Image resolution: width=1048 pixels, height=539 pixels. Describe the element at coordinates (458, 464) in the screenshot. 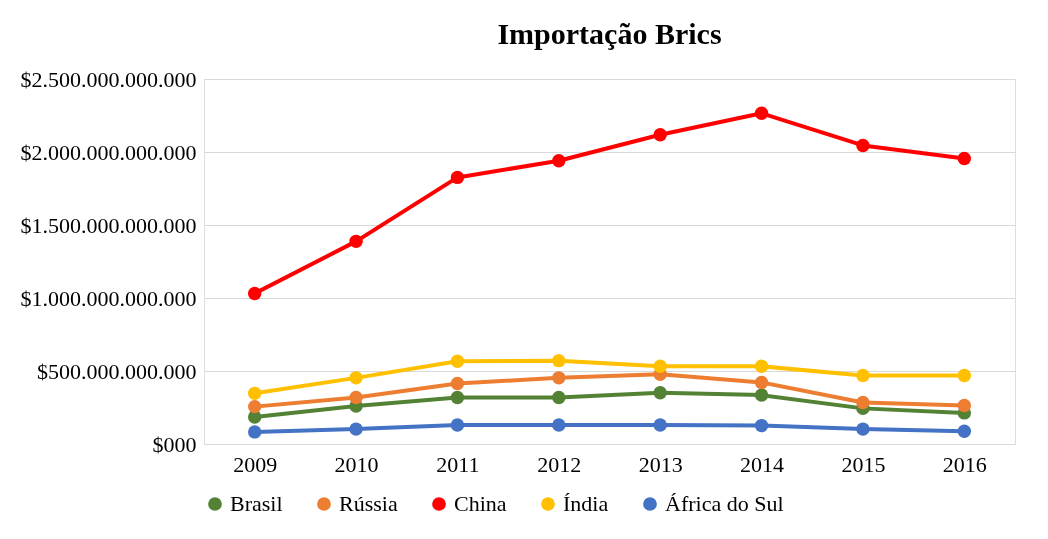

I see `x-tick-label: 2011` at that location.